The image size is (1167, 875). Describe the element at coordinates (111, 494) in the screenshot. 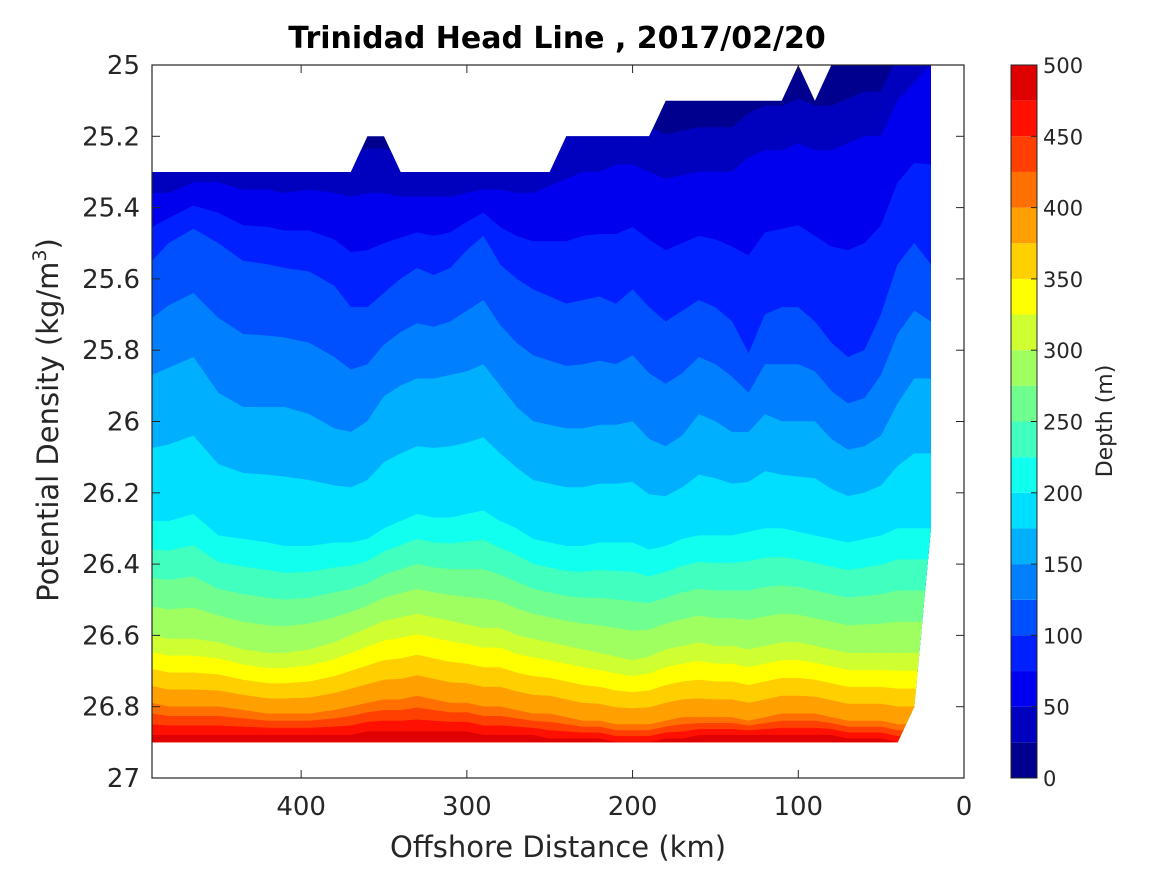

I see `y-tick-label: 26.2` at that location.